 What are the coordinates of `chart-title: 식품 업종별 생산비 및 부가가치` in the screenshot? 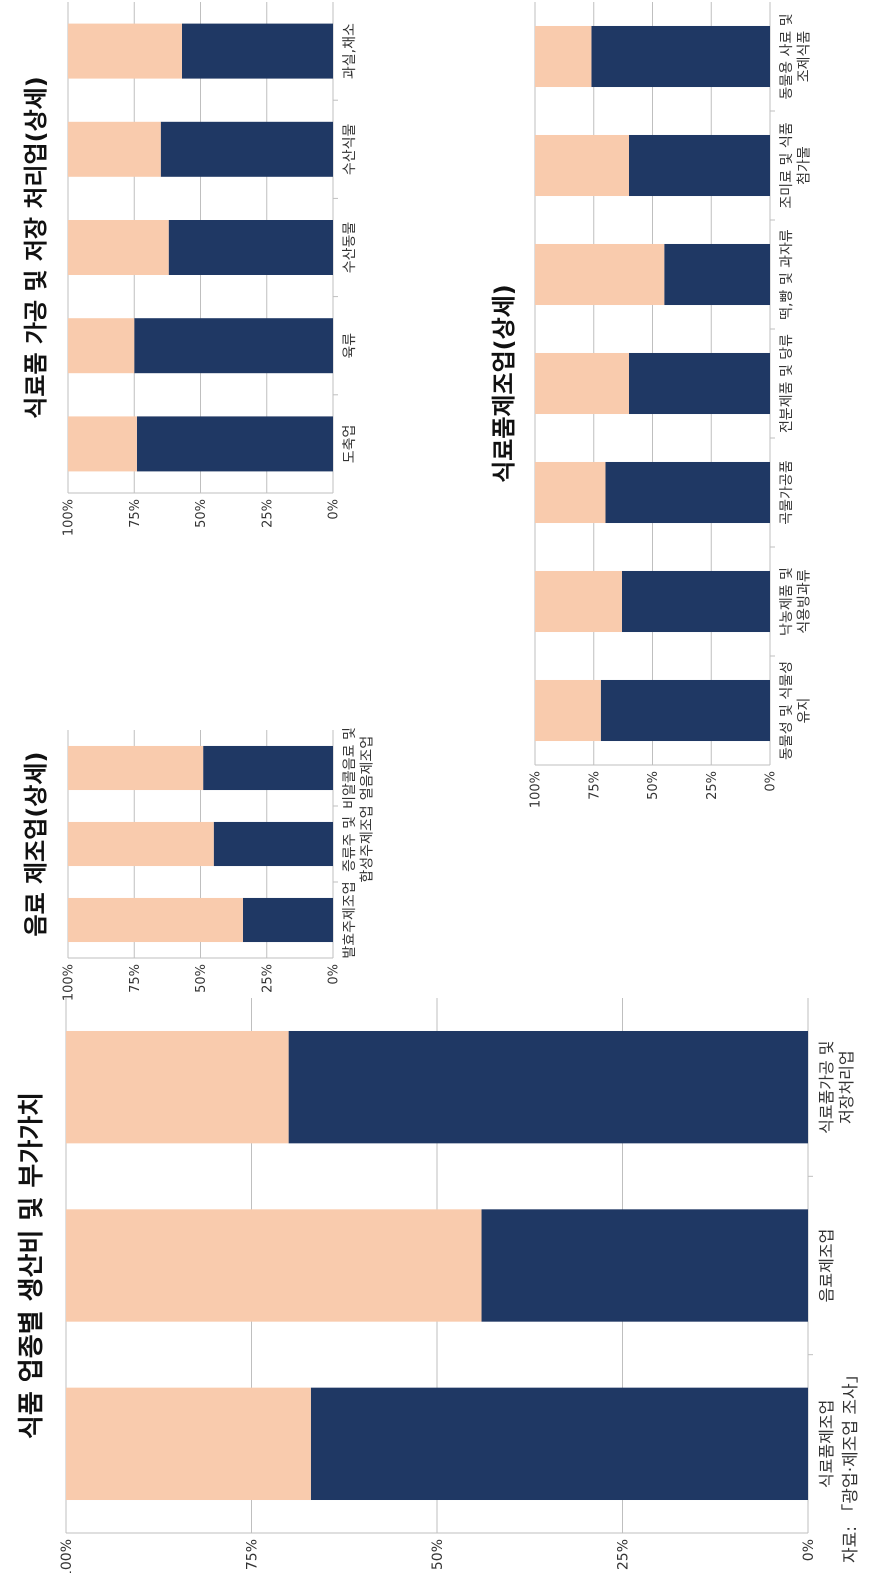 It's located at (32, 1265).